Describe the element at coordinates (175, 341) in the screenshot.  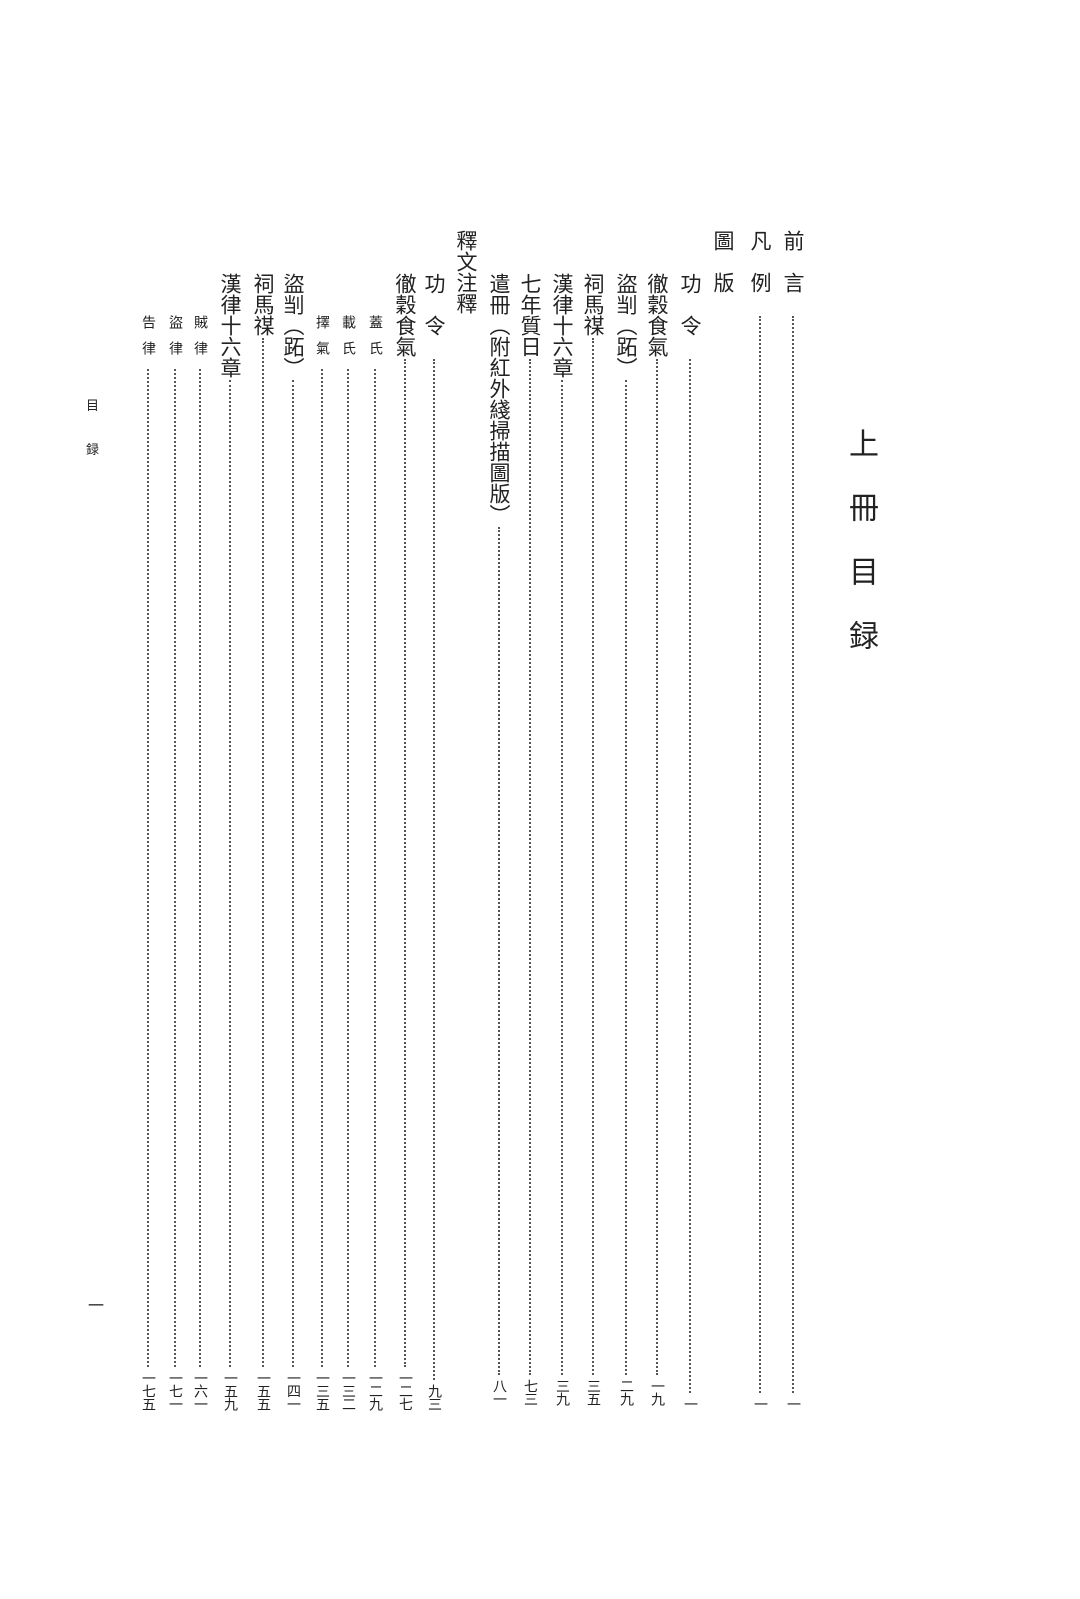
I see `entry-title: 盜律` at that location.